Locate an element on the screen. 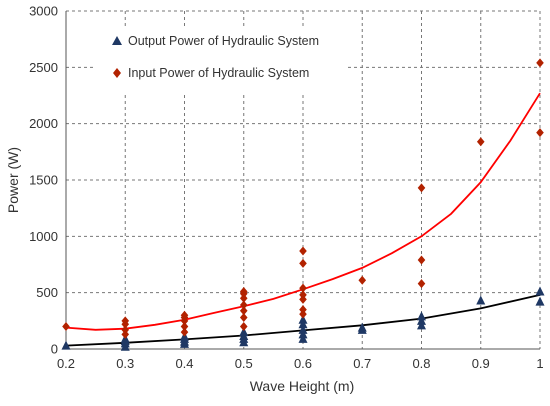 The width and height of the screenshot is (550, 406). y-tick-label: 2000 is located at coordinates (43, 123).